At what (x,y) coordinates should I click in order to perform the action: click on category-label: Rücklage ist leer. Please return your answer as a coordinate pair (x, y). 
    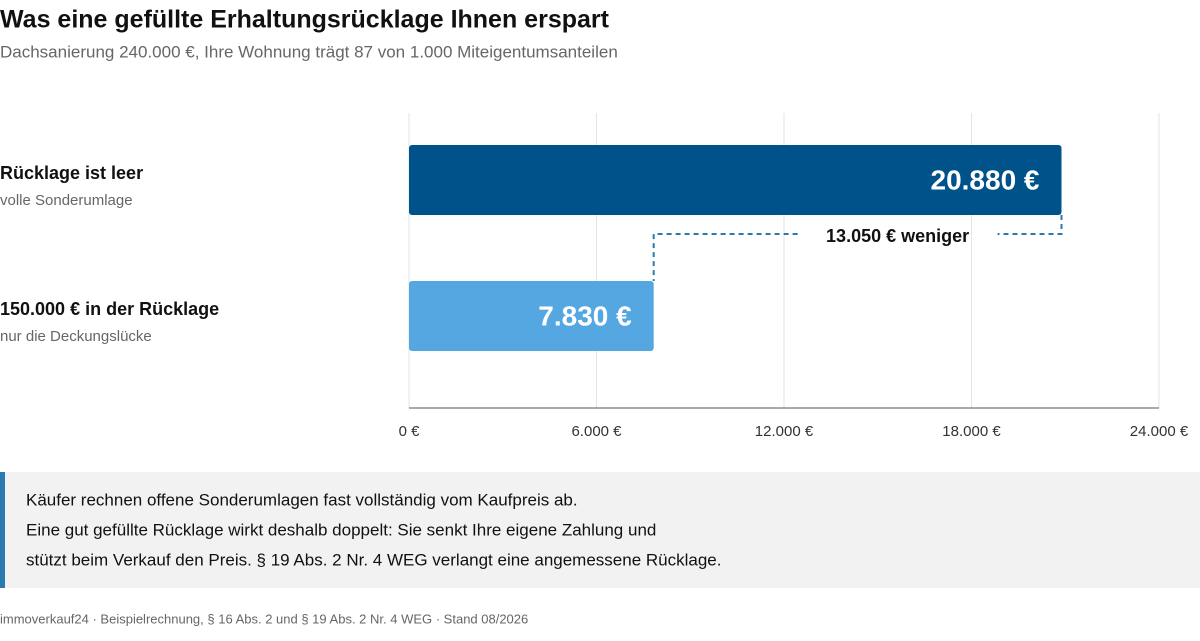
    Looking at the image, I should click on (71, 173).